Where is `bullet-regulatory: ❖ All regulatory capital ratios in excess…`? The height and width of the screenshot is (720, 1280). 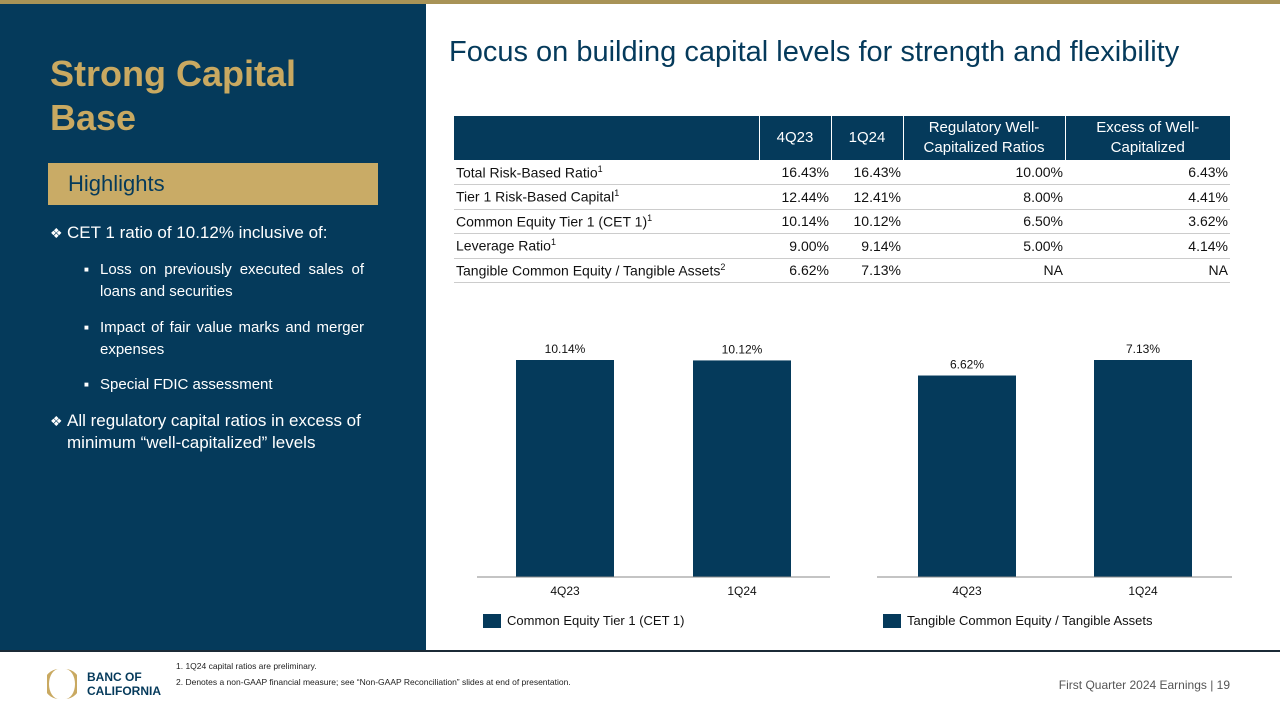 bullet-regulatory: ❖ All regulatory capital ratios in excess… is located at coordinates (205, 431).